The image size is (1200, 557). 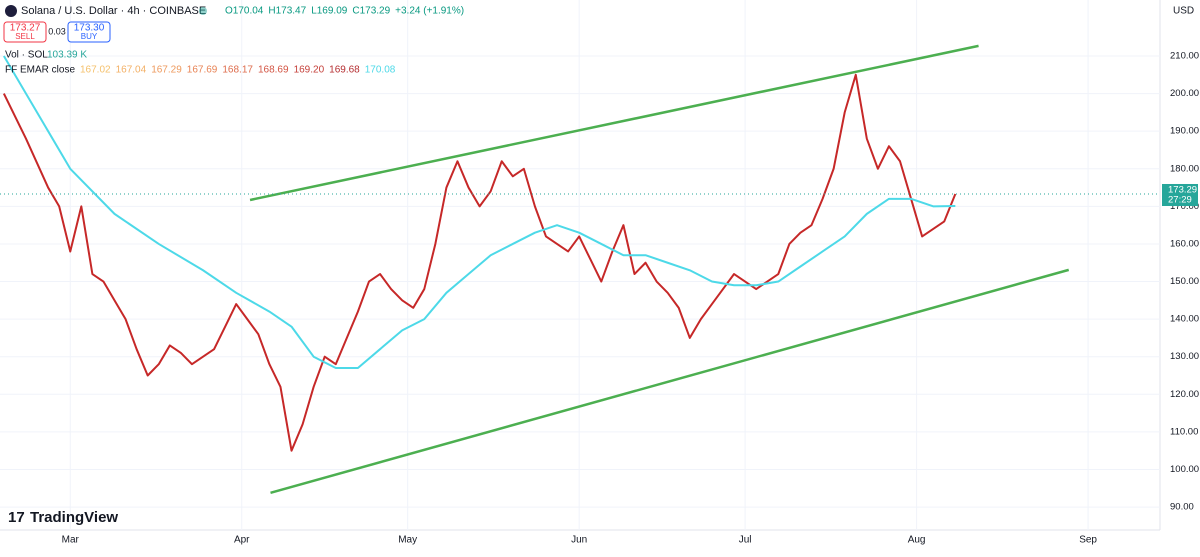 What do you see at coordinates (1184, 431) in the screenshot?
I see `y-tick-label: 110.00` at bounding box center [1184, 431].